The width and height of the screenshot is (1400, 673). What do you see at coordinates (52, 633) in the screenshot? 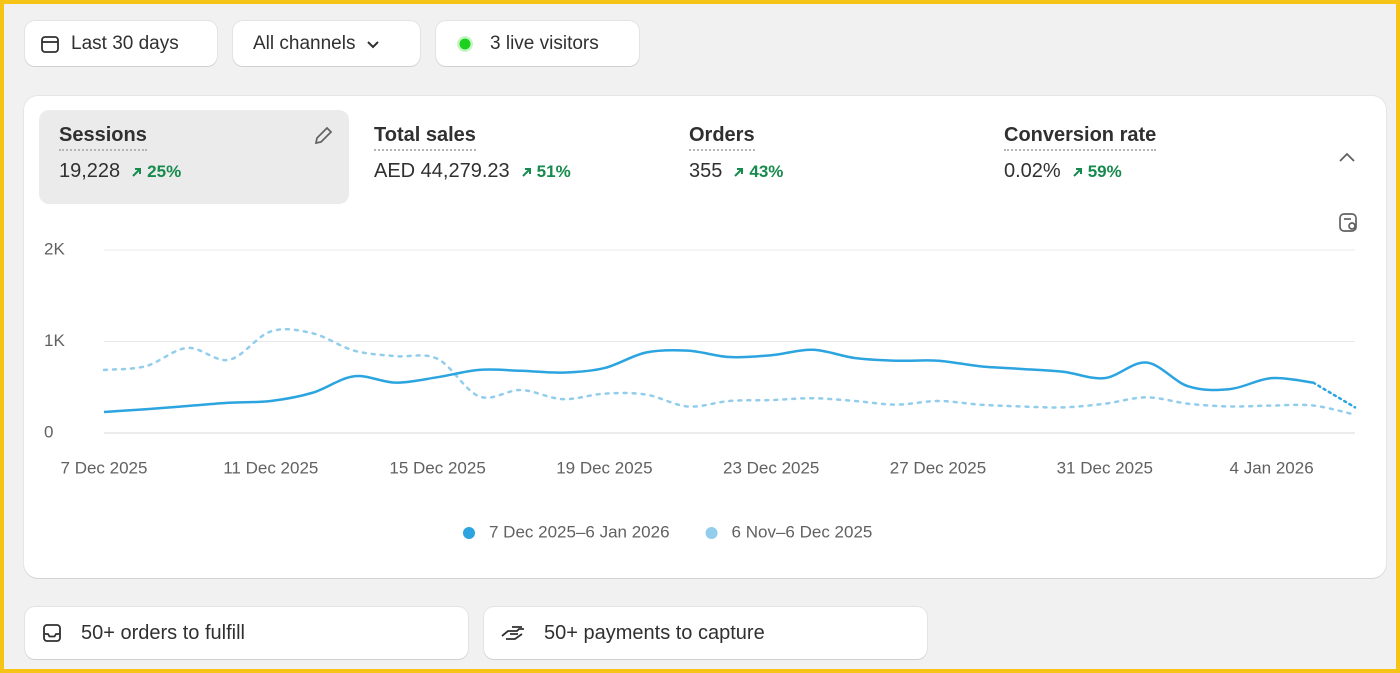
I see `inbox-icon` at bounding box center [52, 633].